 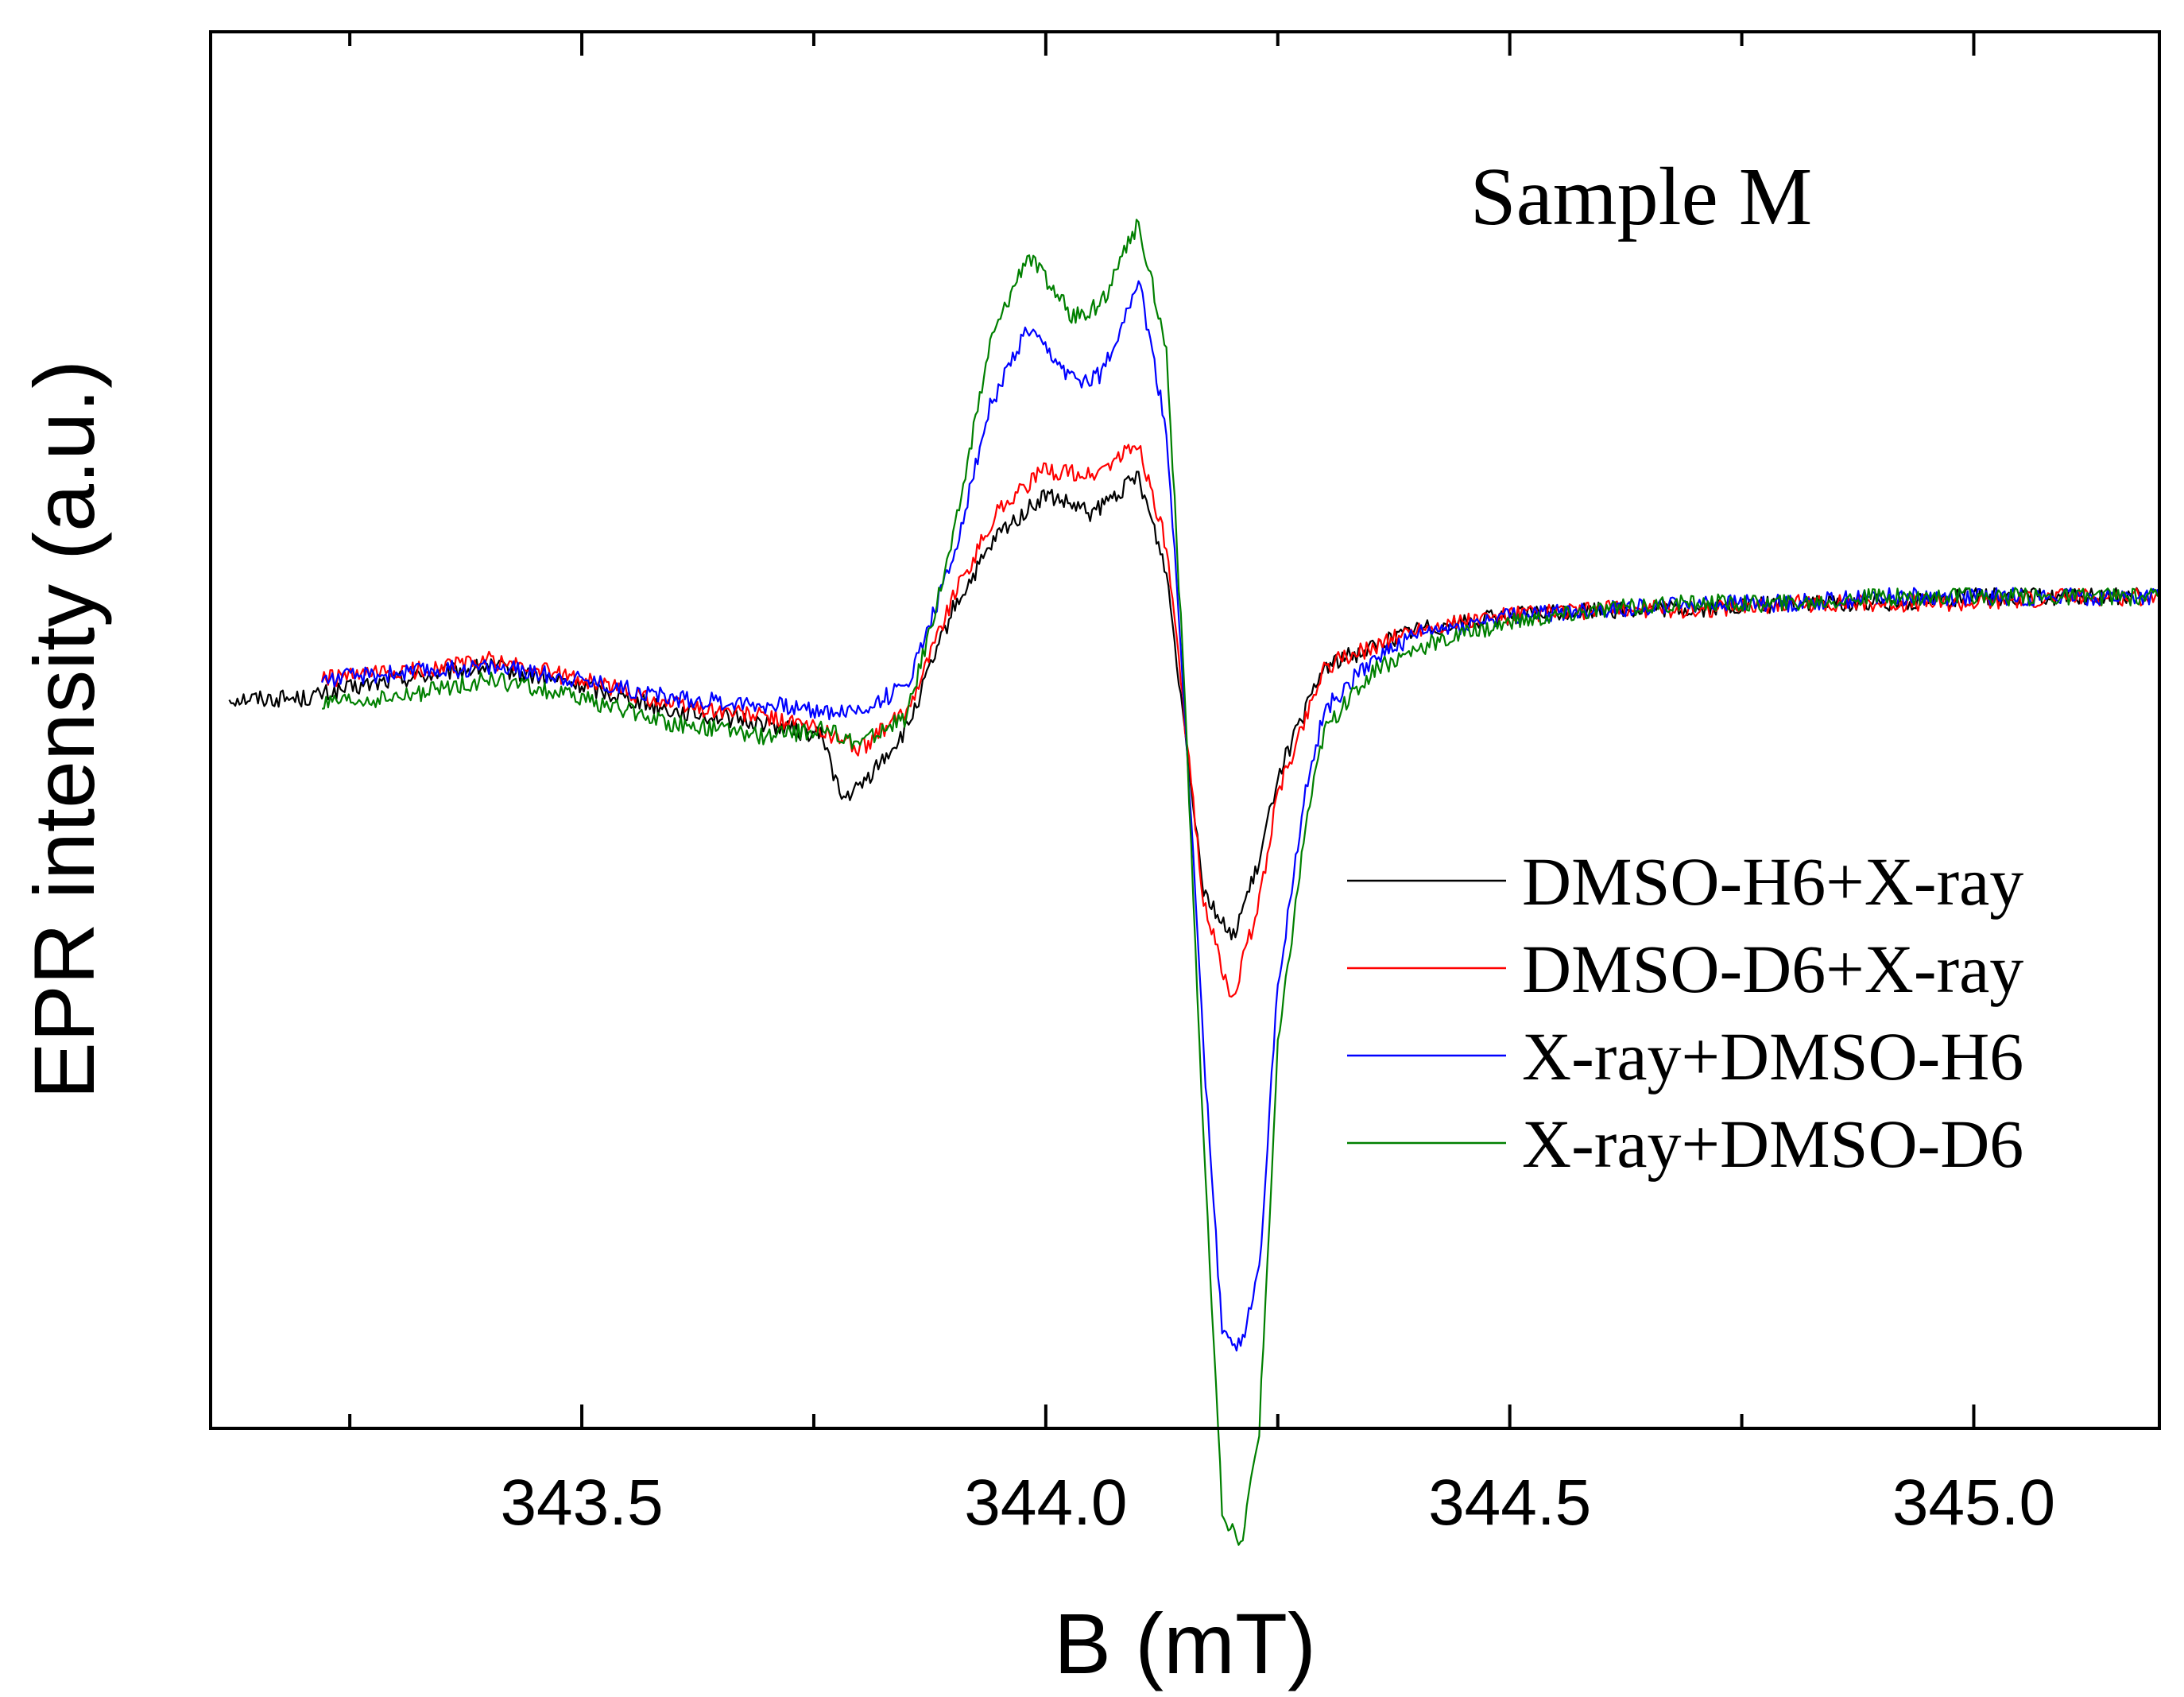 I want to click on x-tick-label: 344.0, so click(x=1045, y=1502).